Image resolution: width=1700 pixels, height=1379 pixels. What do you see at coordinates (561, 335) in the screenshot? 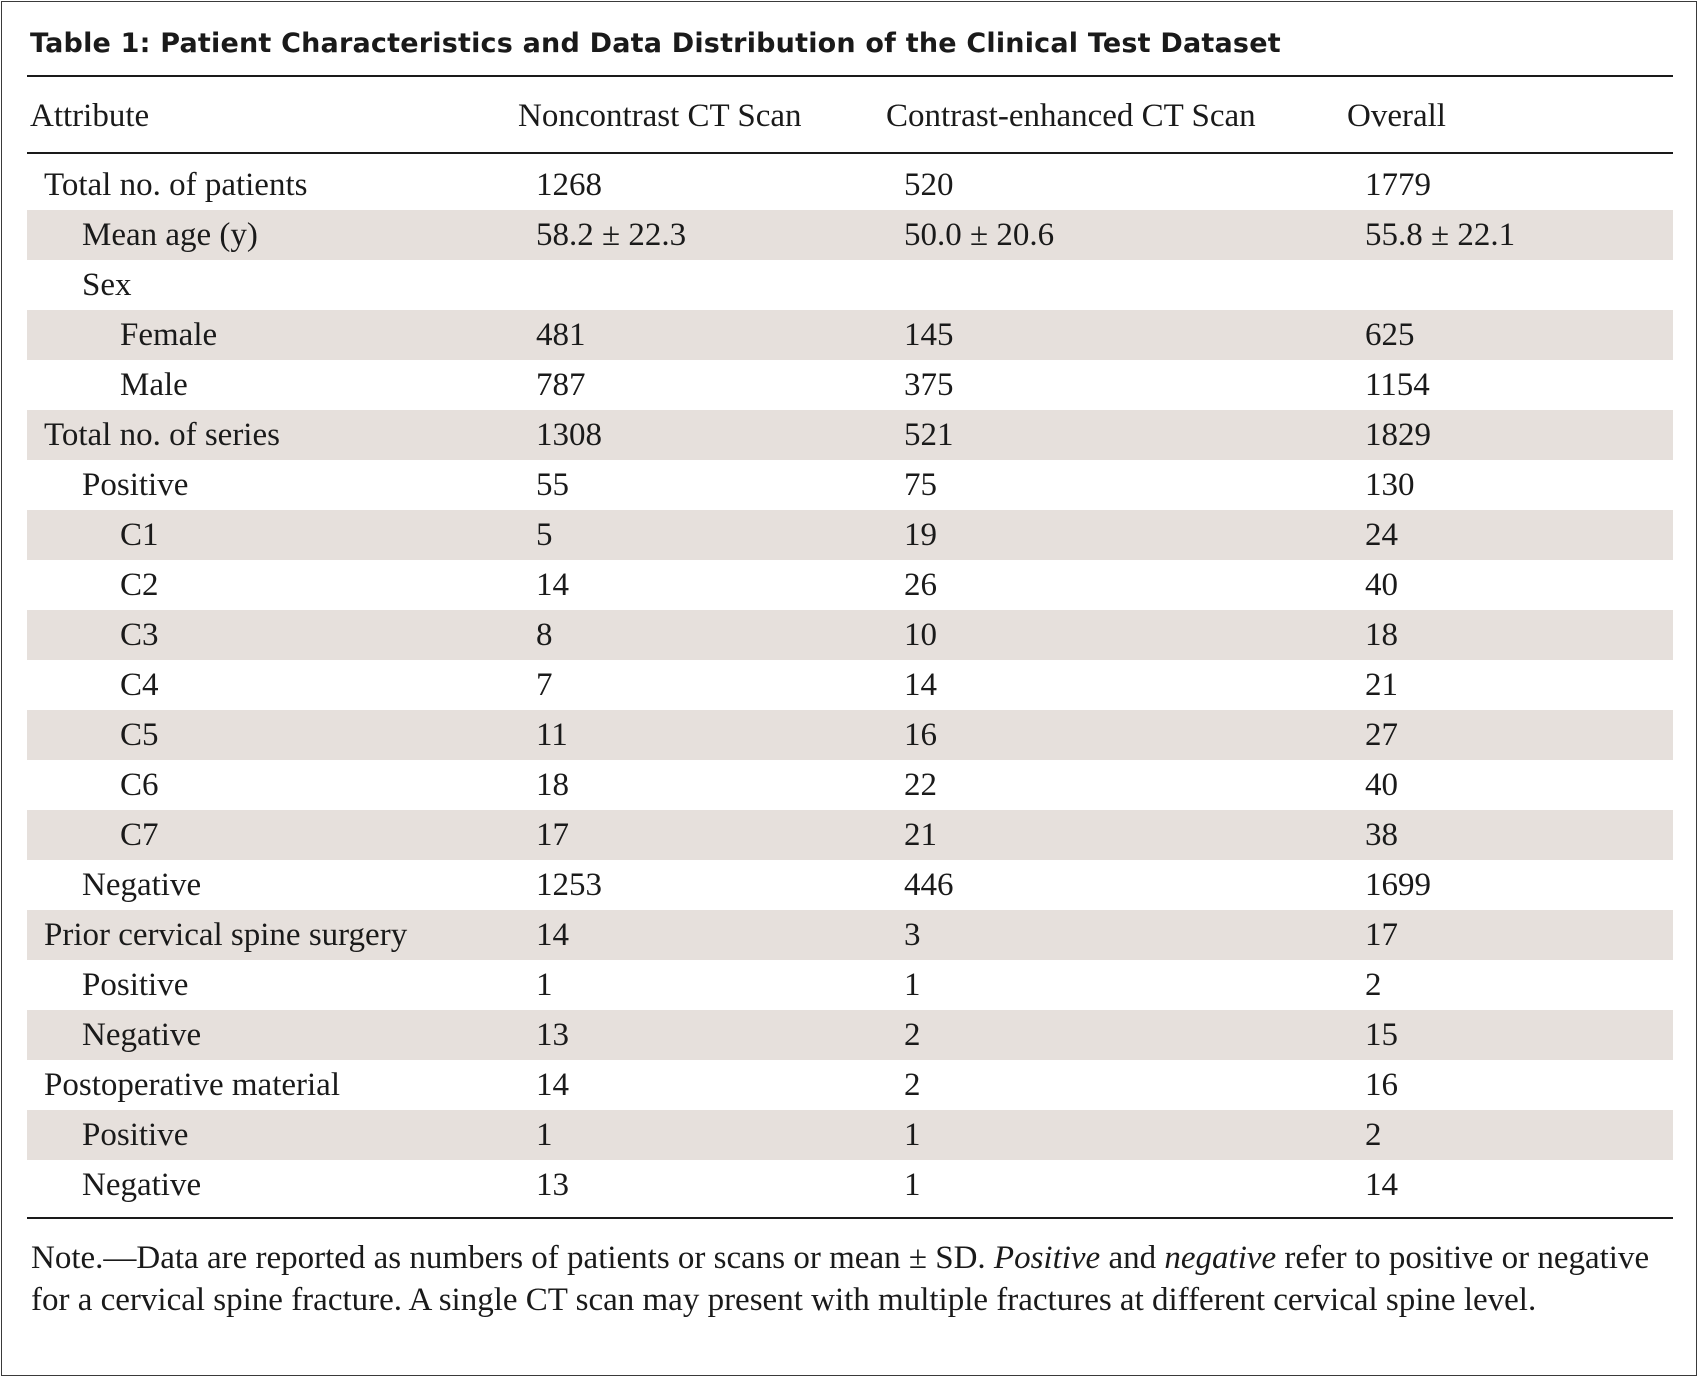
I see `cell-noncontrast: 481` at bounding box center [561, 335].